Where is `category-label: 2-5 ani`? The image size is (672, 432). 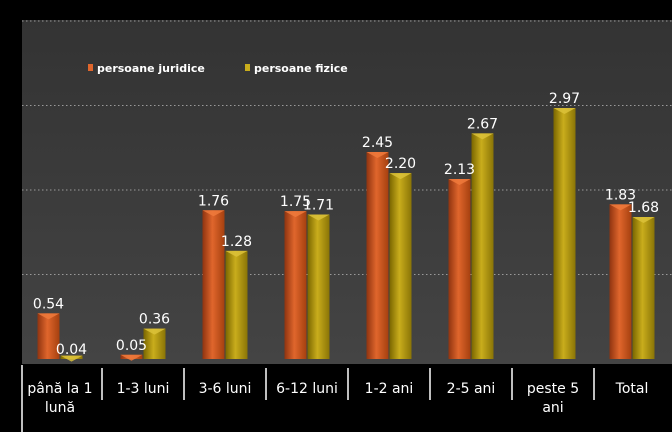
category-label: 2-5 ani is located at coordinates (471, 389).